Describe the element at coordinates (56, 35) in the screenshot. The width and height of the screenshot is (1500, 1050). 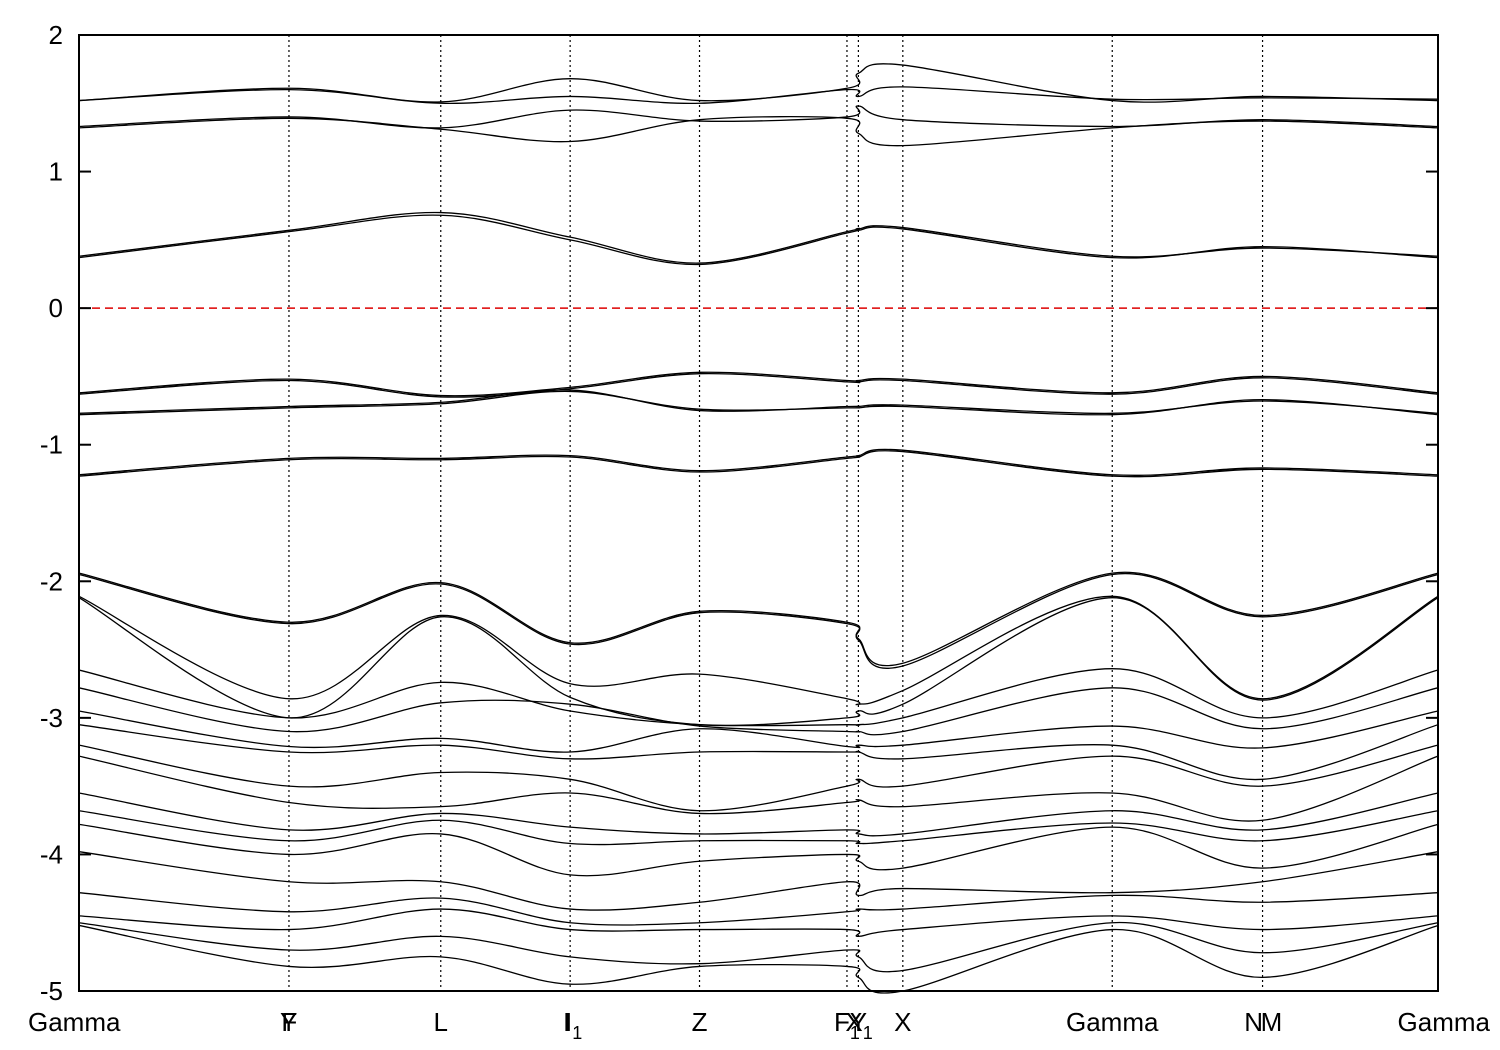
I see `y-tick-label: 2` at that location.